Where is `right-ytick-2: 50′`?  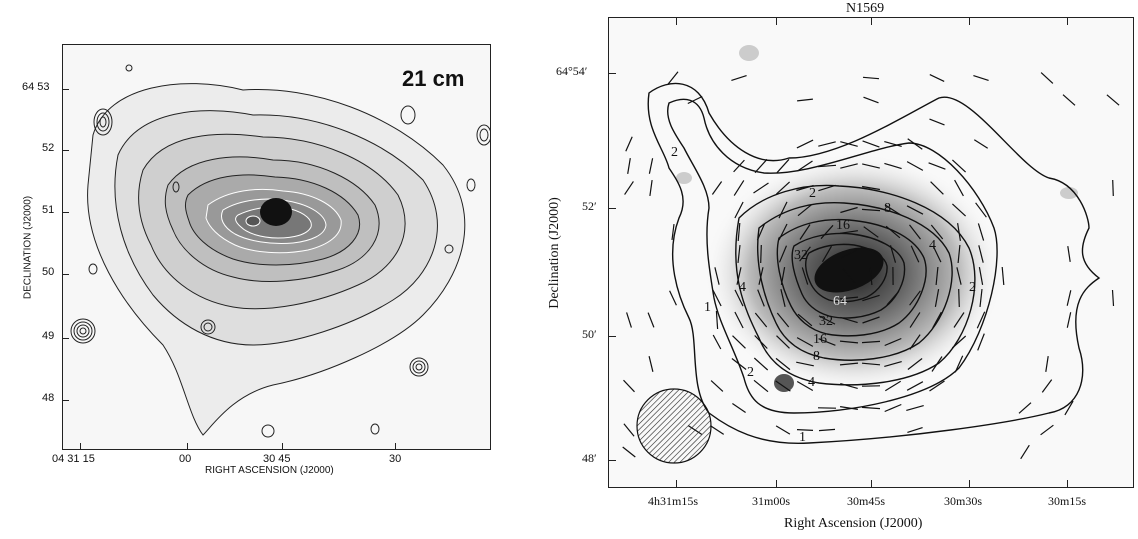 right-ytick-2: 50′ is located at coordinates (589, 334).